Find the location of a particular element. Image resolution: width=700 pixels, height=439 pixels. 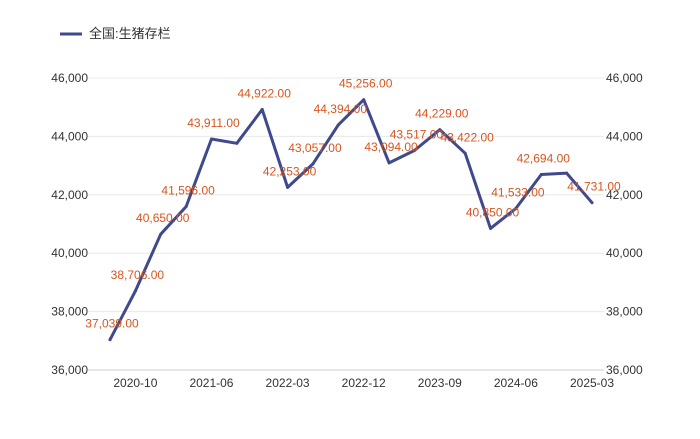

y-tick-label-left: 44,000 is located at coordinates (69, 136).